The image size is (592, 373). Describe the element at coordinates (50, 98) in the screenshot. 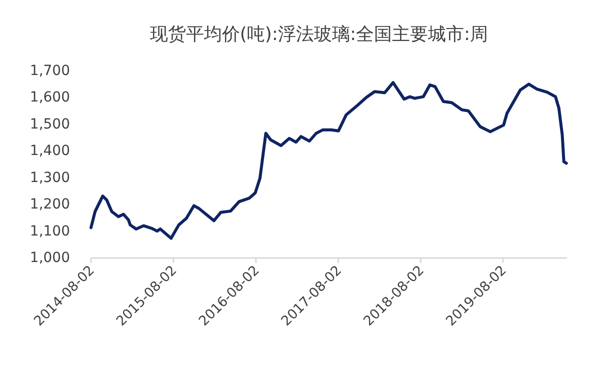

I see `y-tick-label: 1,600` at that location.